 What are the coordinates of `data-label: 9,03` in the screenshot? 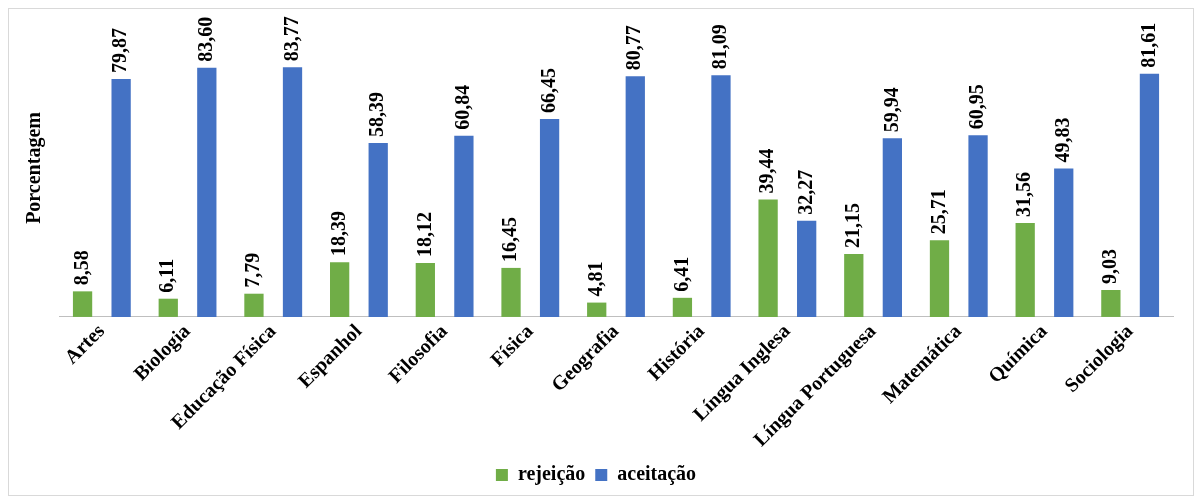 It's located at (1109, 267).